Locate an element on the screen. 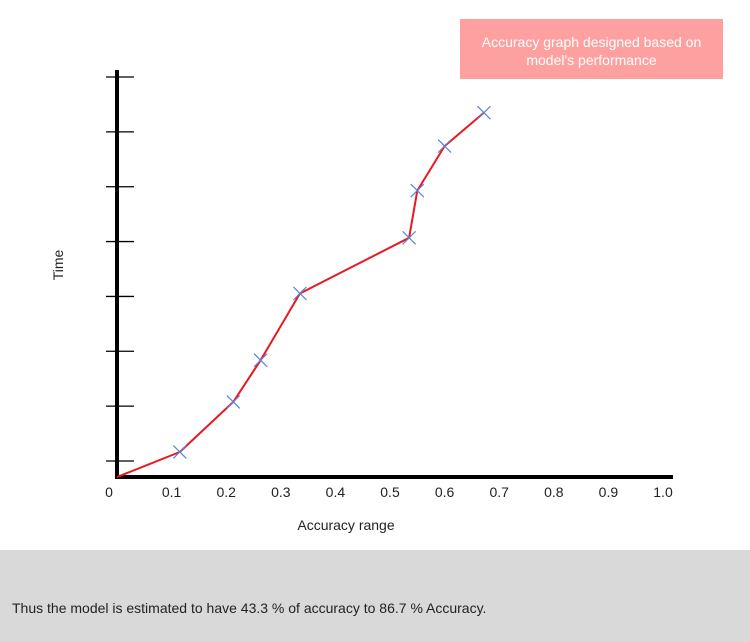 This screenshot has width=750, height=642. x-axis-label: Accuracy range is located at coordinates (345, 525).